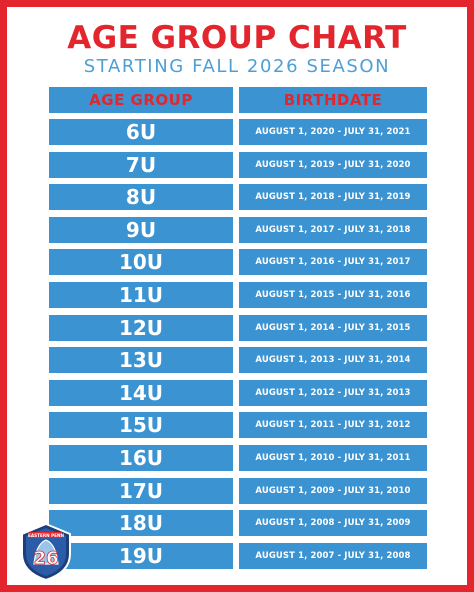 This screenshot has width=474, height=592. Describe the element at coordinates (333, 100) in the screenshot. I see `column-header-birthdate: BIRTHDATE` at that location.